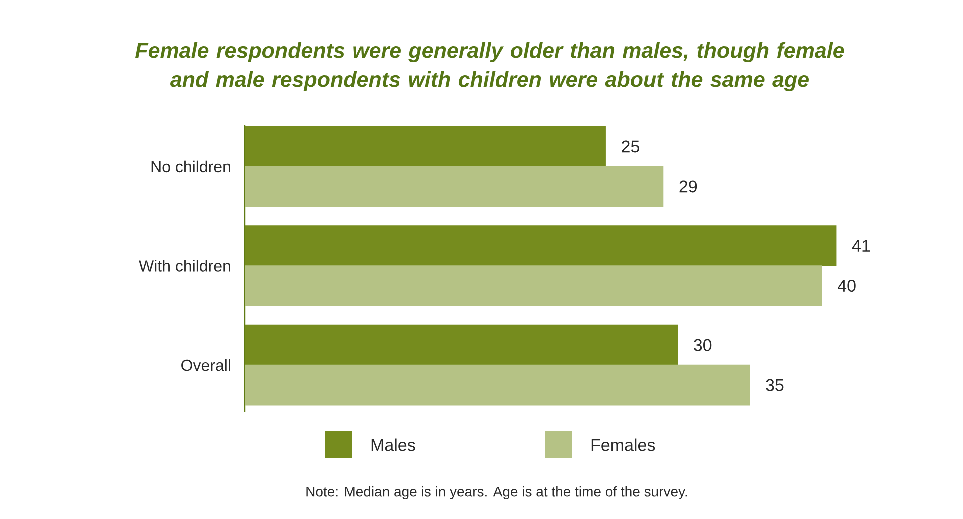 The width and height of the screenshot is (963, 519). Describe the element at coordinates (206, 365) in the screenshot. I see `y-tick-label: Overall` at that location.